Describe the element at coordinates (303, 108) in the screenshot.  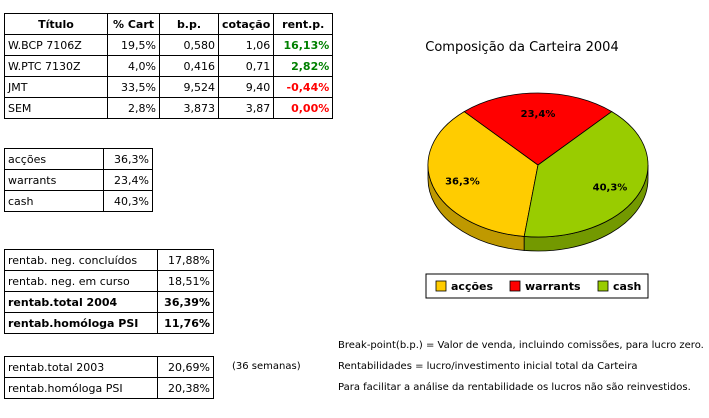
I see `cell-rent: 0,00%` at that location.